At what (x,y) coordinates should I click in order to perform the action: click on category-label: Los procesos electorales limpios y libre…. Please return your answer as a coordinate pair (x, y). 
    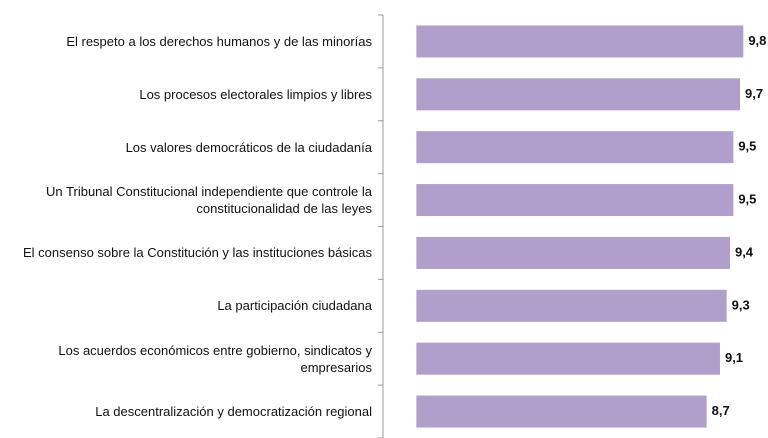
    Looking at the image, I should click on (255, 94).